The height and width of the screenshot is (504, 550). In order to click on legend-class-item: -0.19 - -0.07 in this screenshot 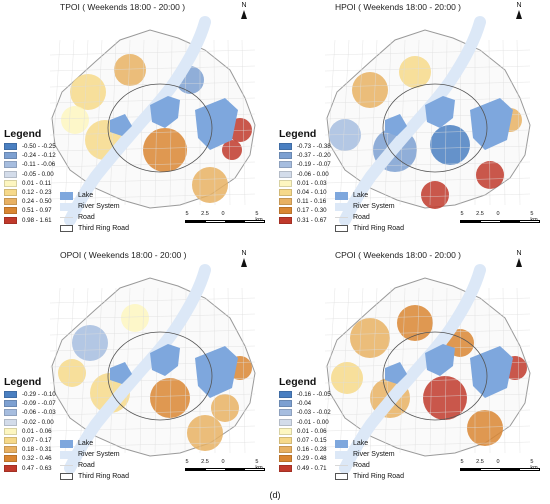, I will do `click(349, 164)`.